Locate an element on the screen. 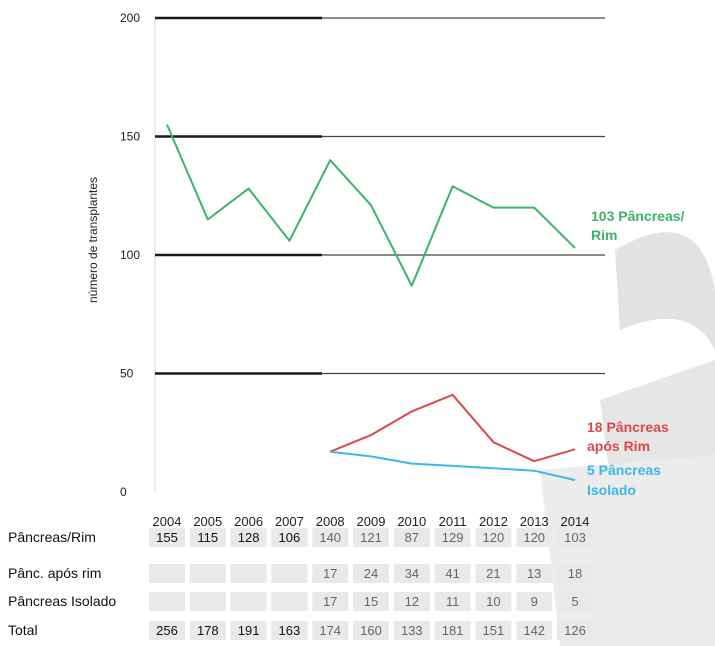 The width and height of the screenshot is (715, 646). series-end-label: após Rim is located at coordinates (618, 446).